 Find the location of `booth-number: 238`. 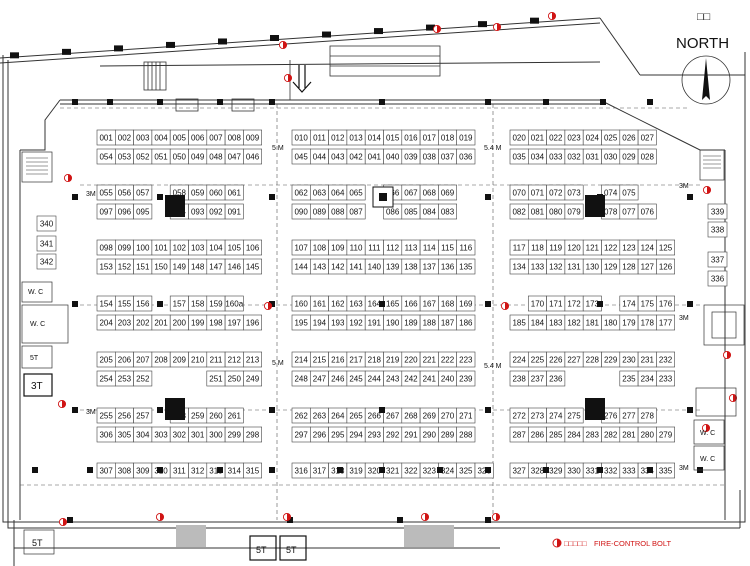

booth-number: 238 is located at coordinates (519, 379).